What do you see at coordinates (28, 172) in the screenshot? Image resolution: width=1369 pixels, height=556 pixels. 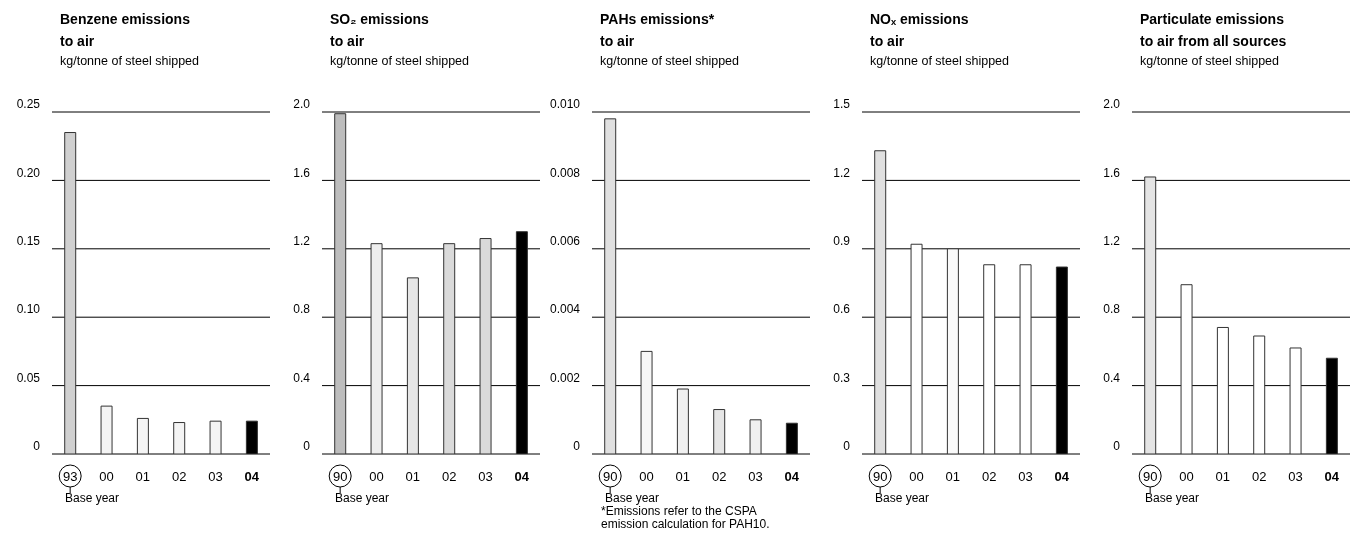 I see `y-tick-label: 0.20` at bounding box center [28, 172].